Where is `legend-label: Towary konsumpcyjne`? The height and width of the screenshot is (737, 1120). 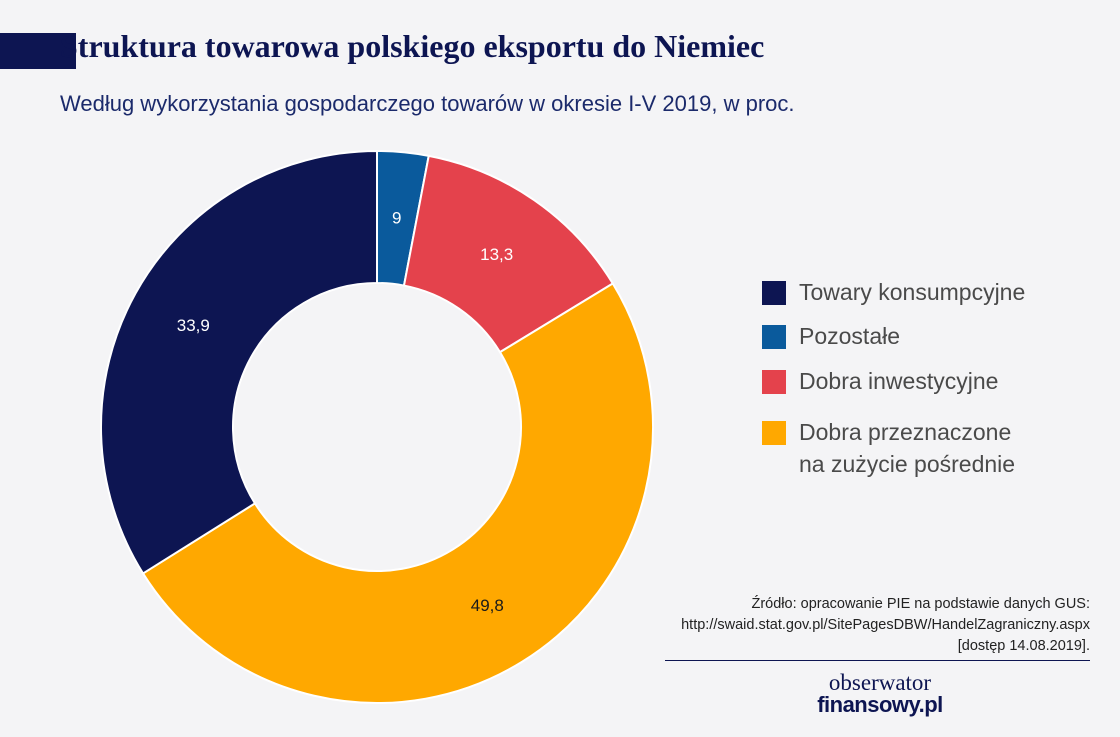 legend-label: Towary konsumpcyjne is located at coordinates (912, 292).